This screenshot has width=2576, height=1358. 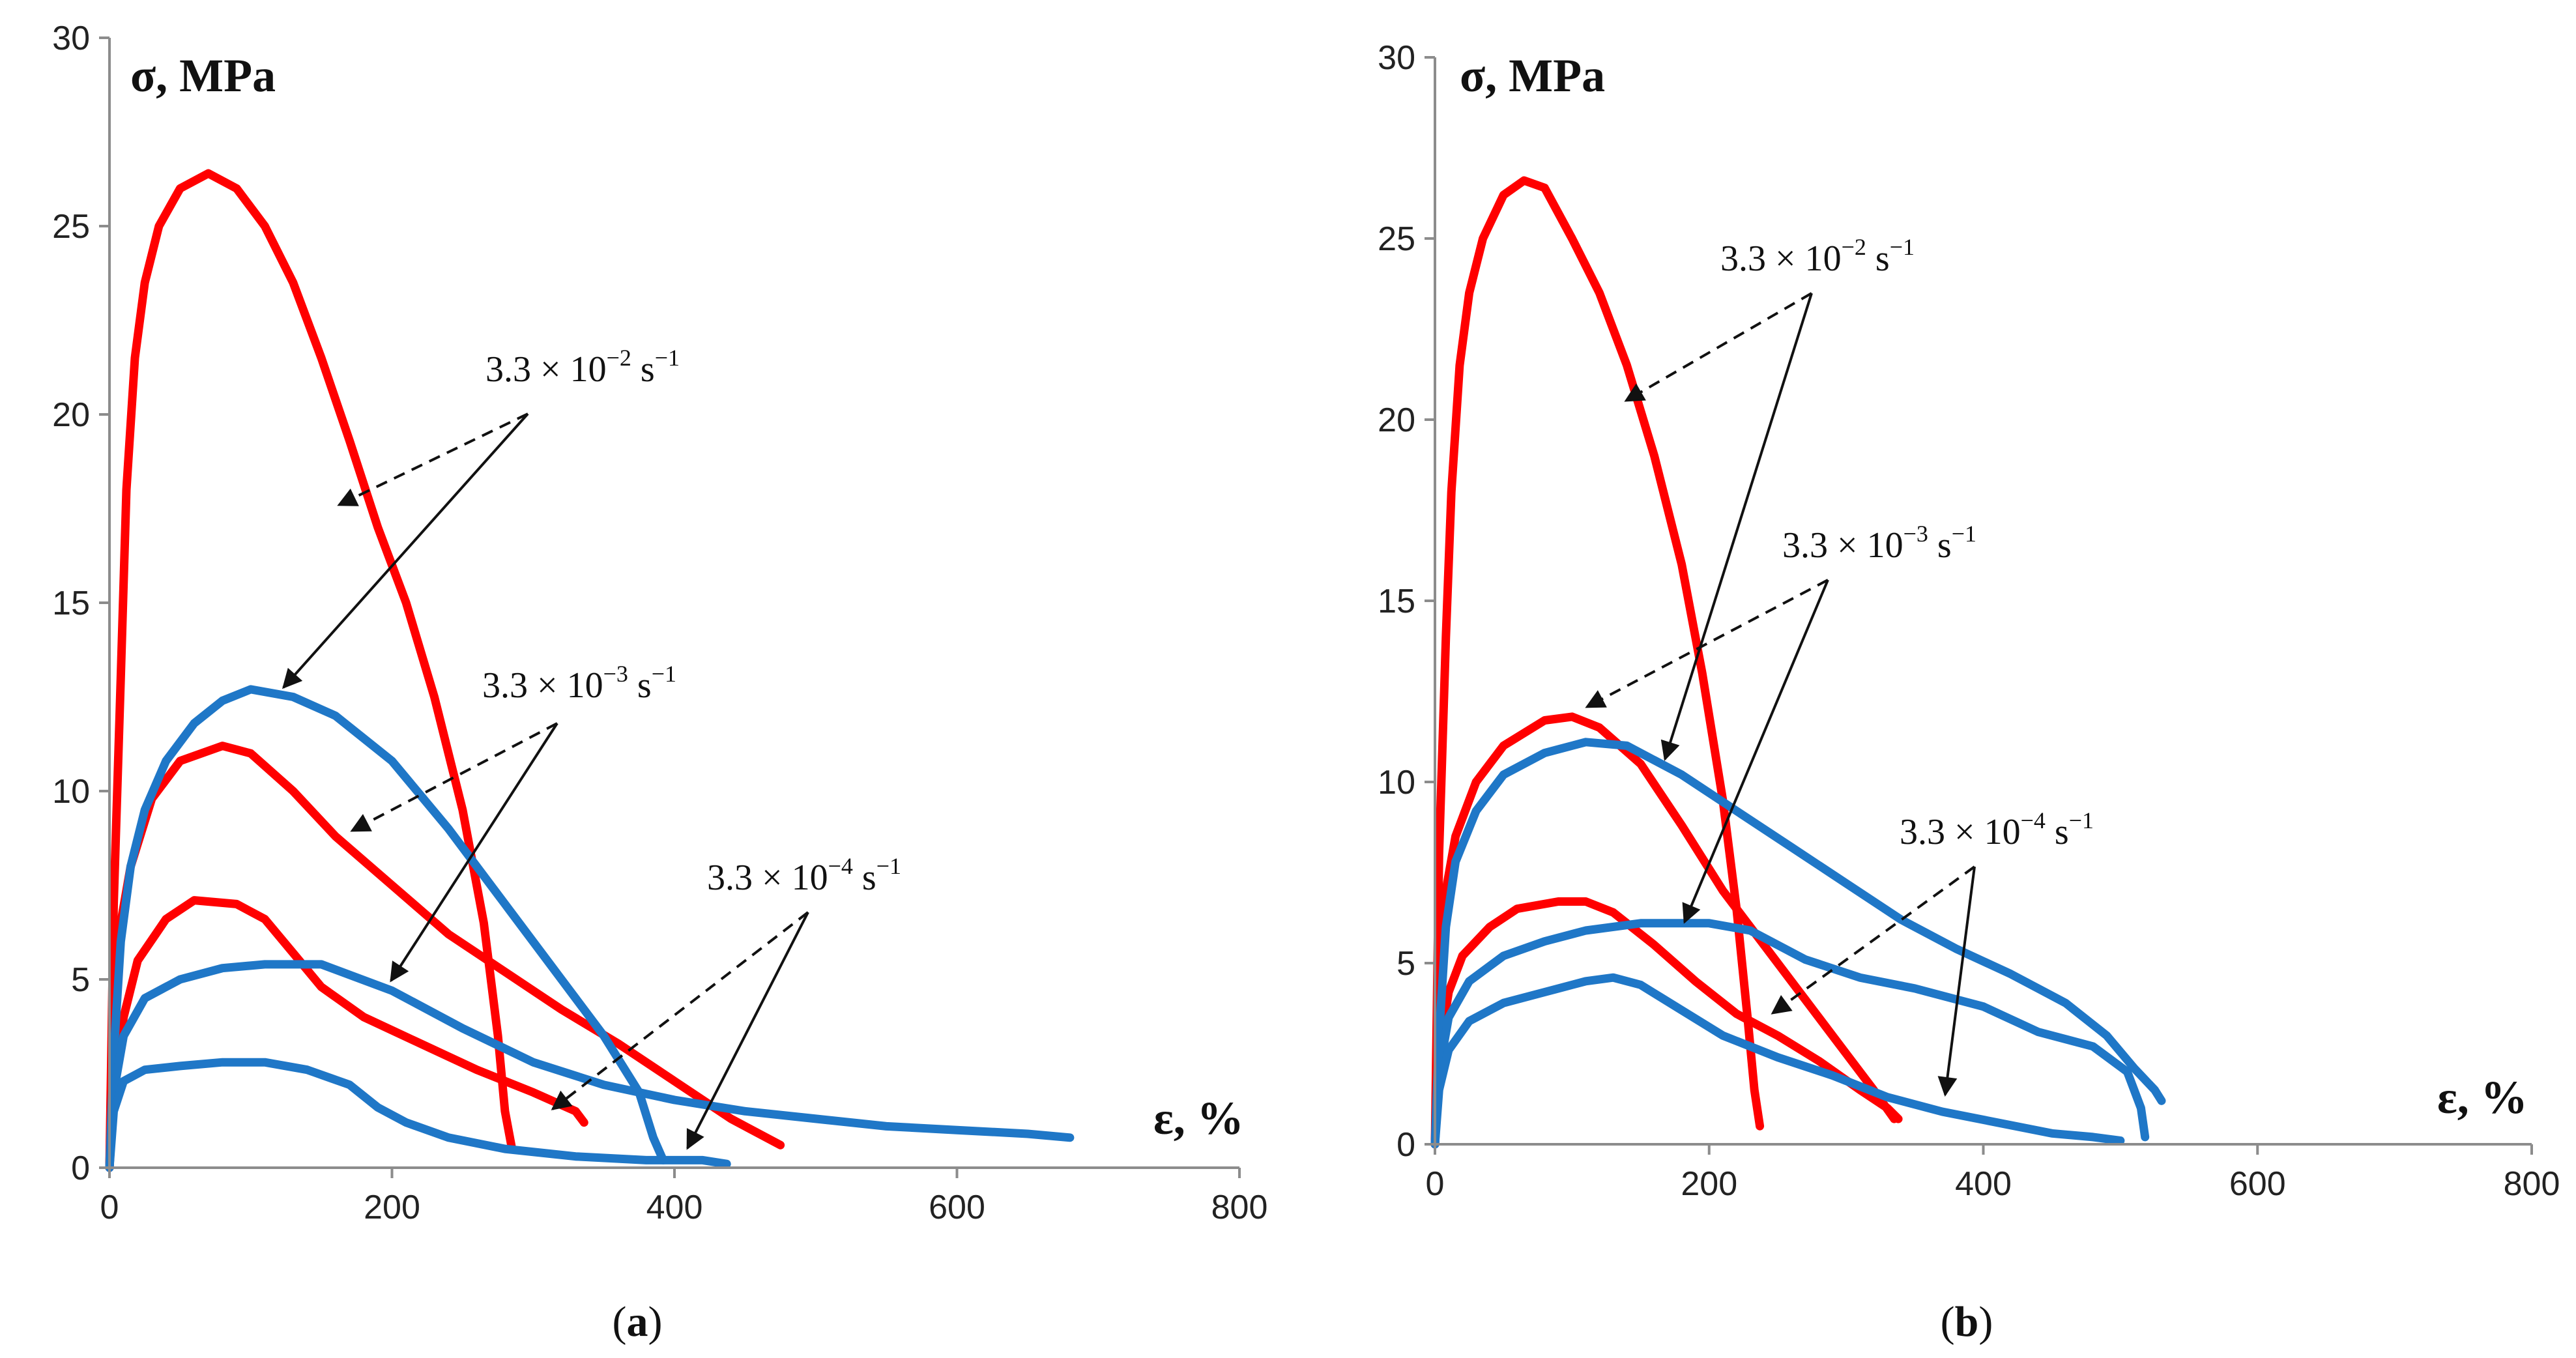 I want to click on panel-b-y-tick-label: 25, so click(x=1397, y=239).